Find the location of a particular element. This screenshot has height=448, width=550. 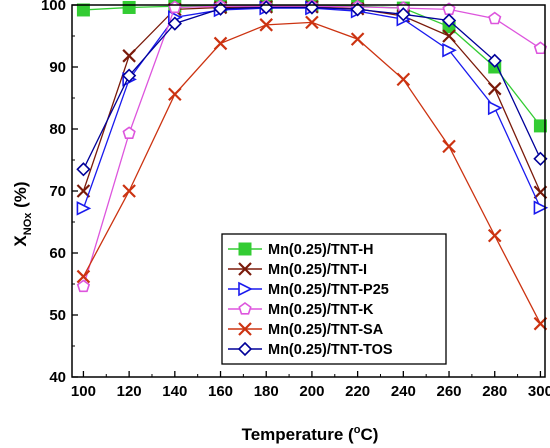

x-tick-label: 120 is located at coordinates (129, 391).